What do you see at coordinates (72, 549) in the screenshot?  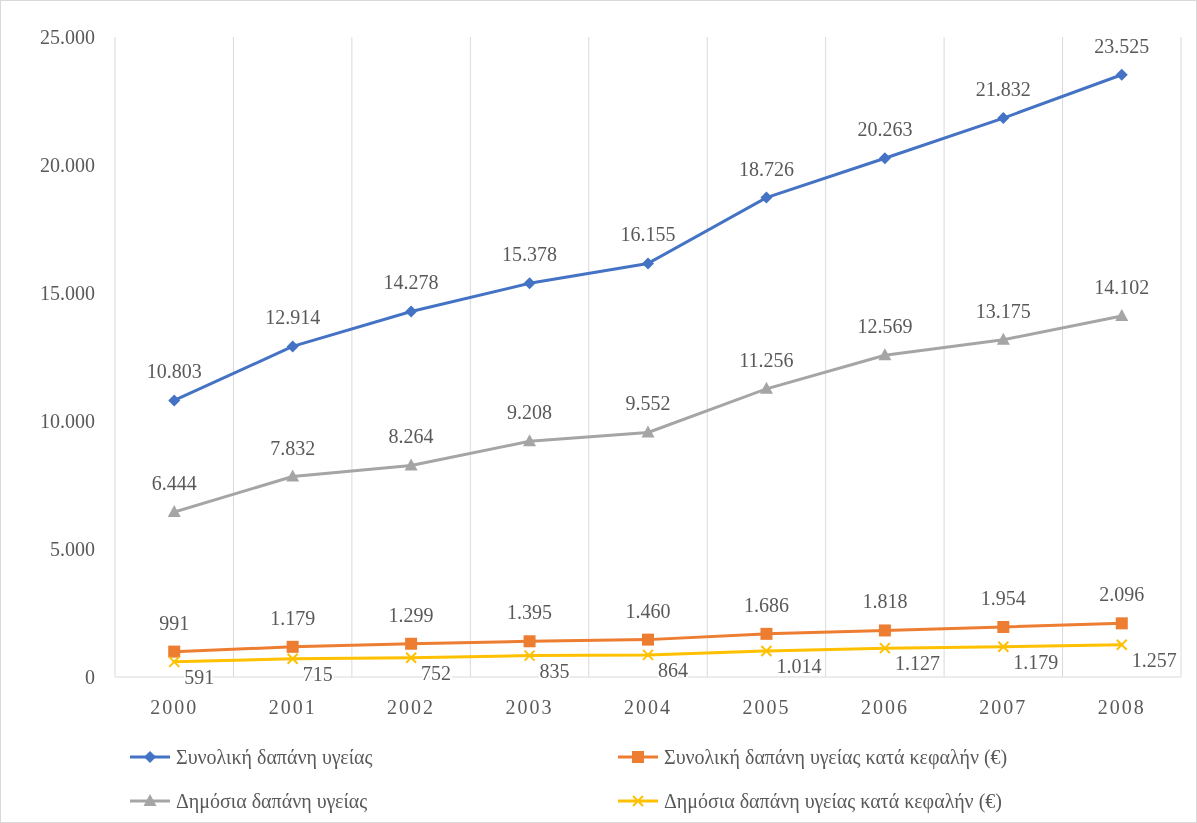 I see `y-tick-label: 5.000` at bounding box center [72, 549].